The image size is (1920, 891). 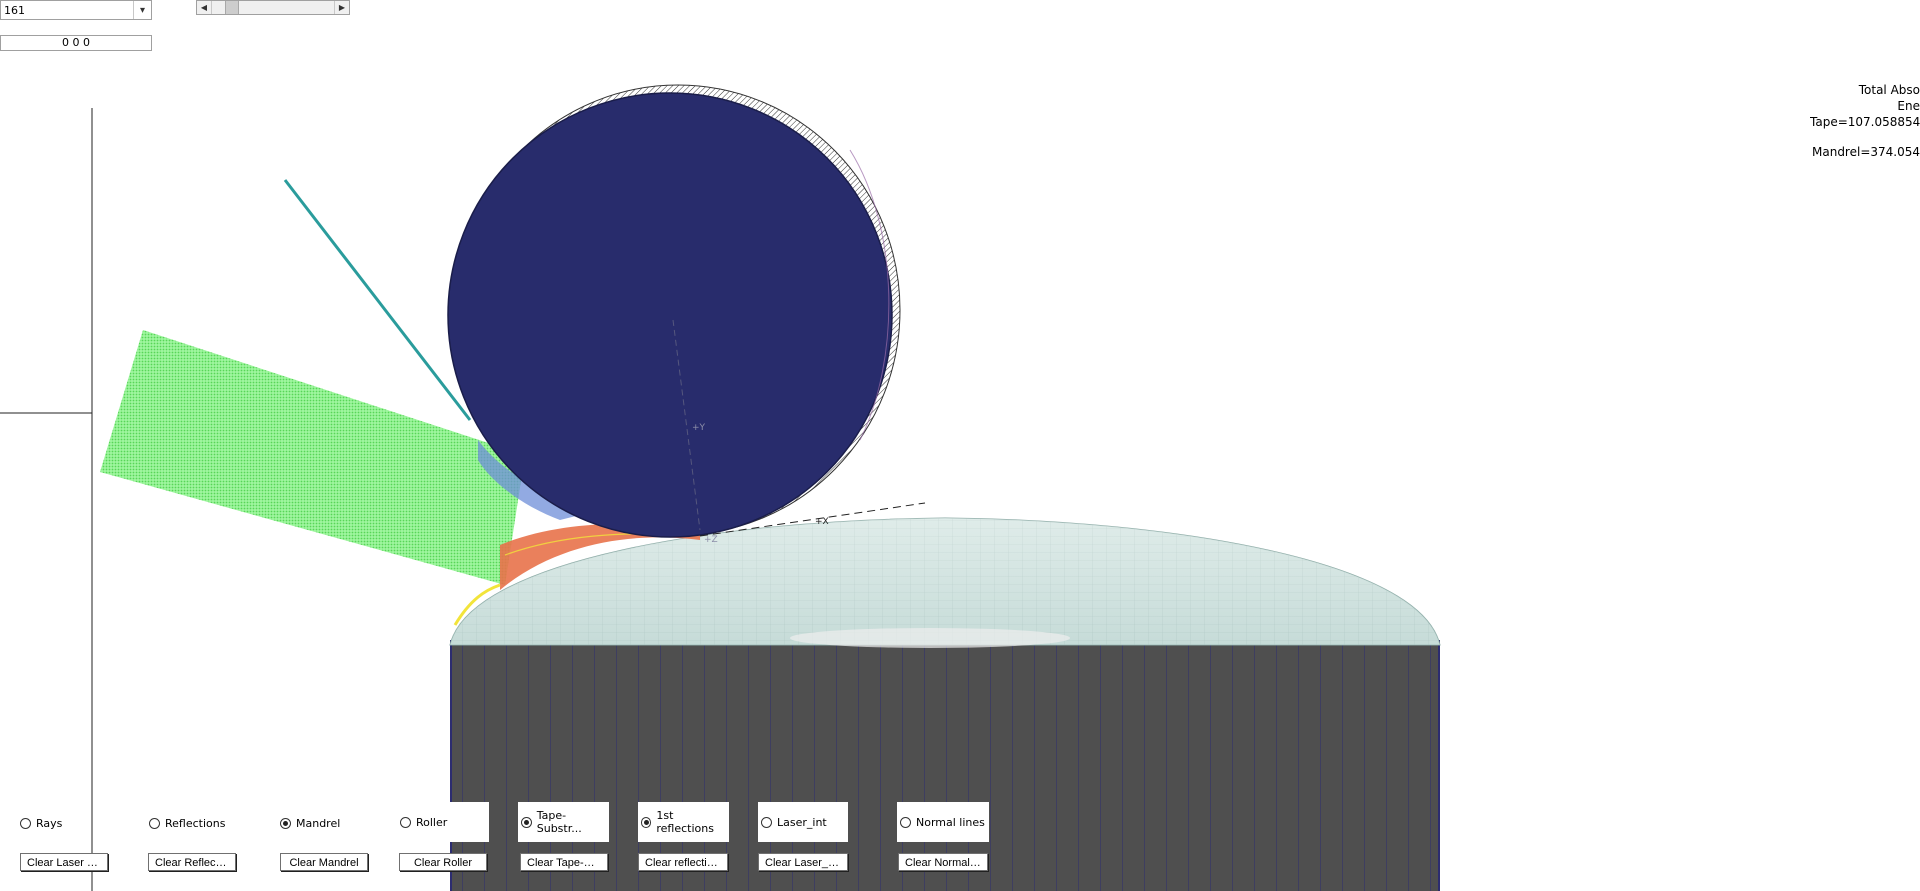 I want to click on roller, so click(x=670, y=315).